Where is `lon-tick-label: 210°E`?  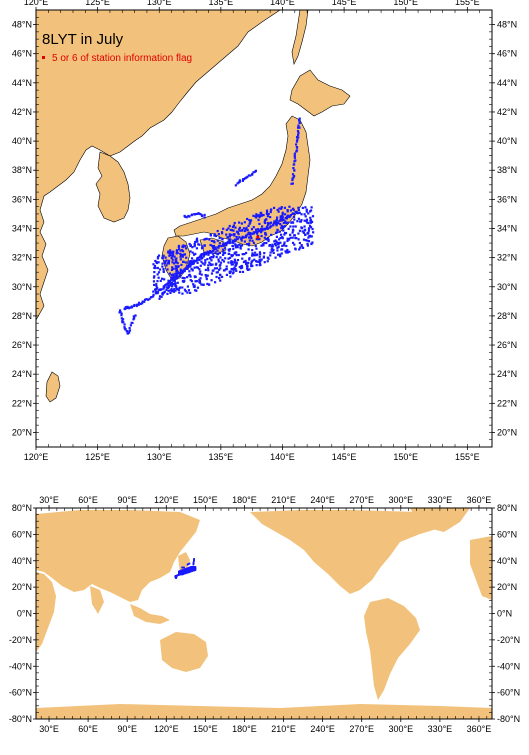 lon-tick-label: 210°E is located at coordinates (283, 729).